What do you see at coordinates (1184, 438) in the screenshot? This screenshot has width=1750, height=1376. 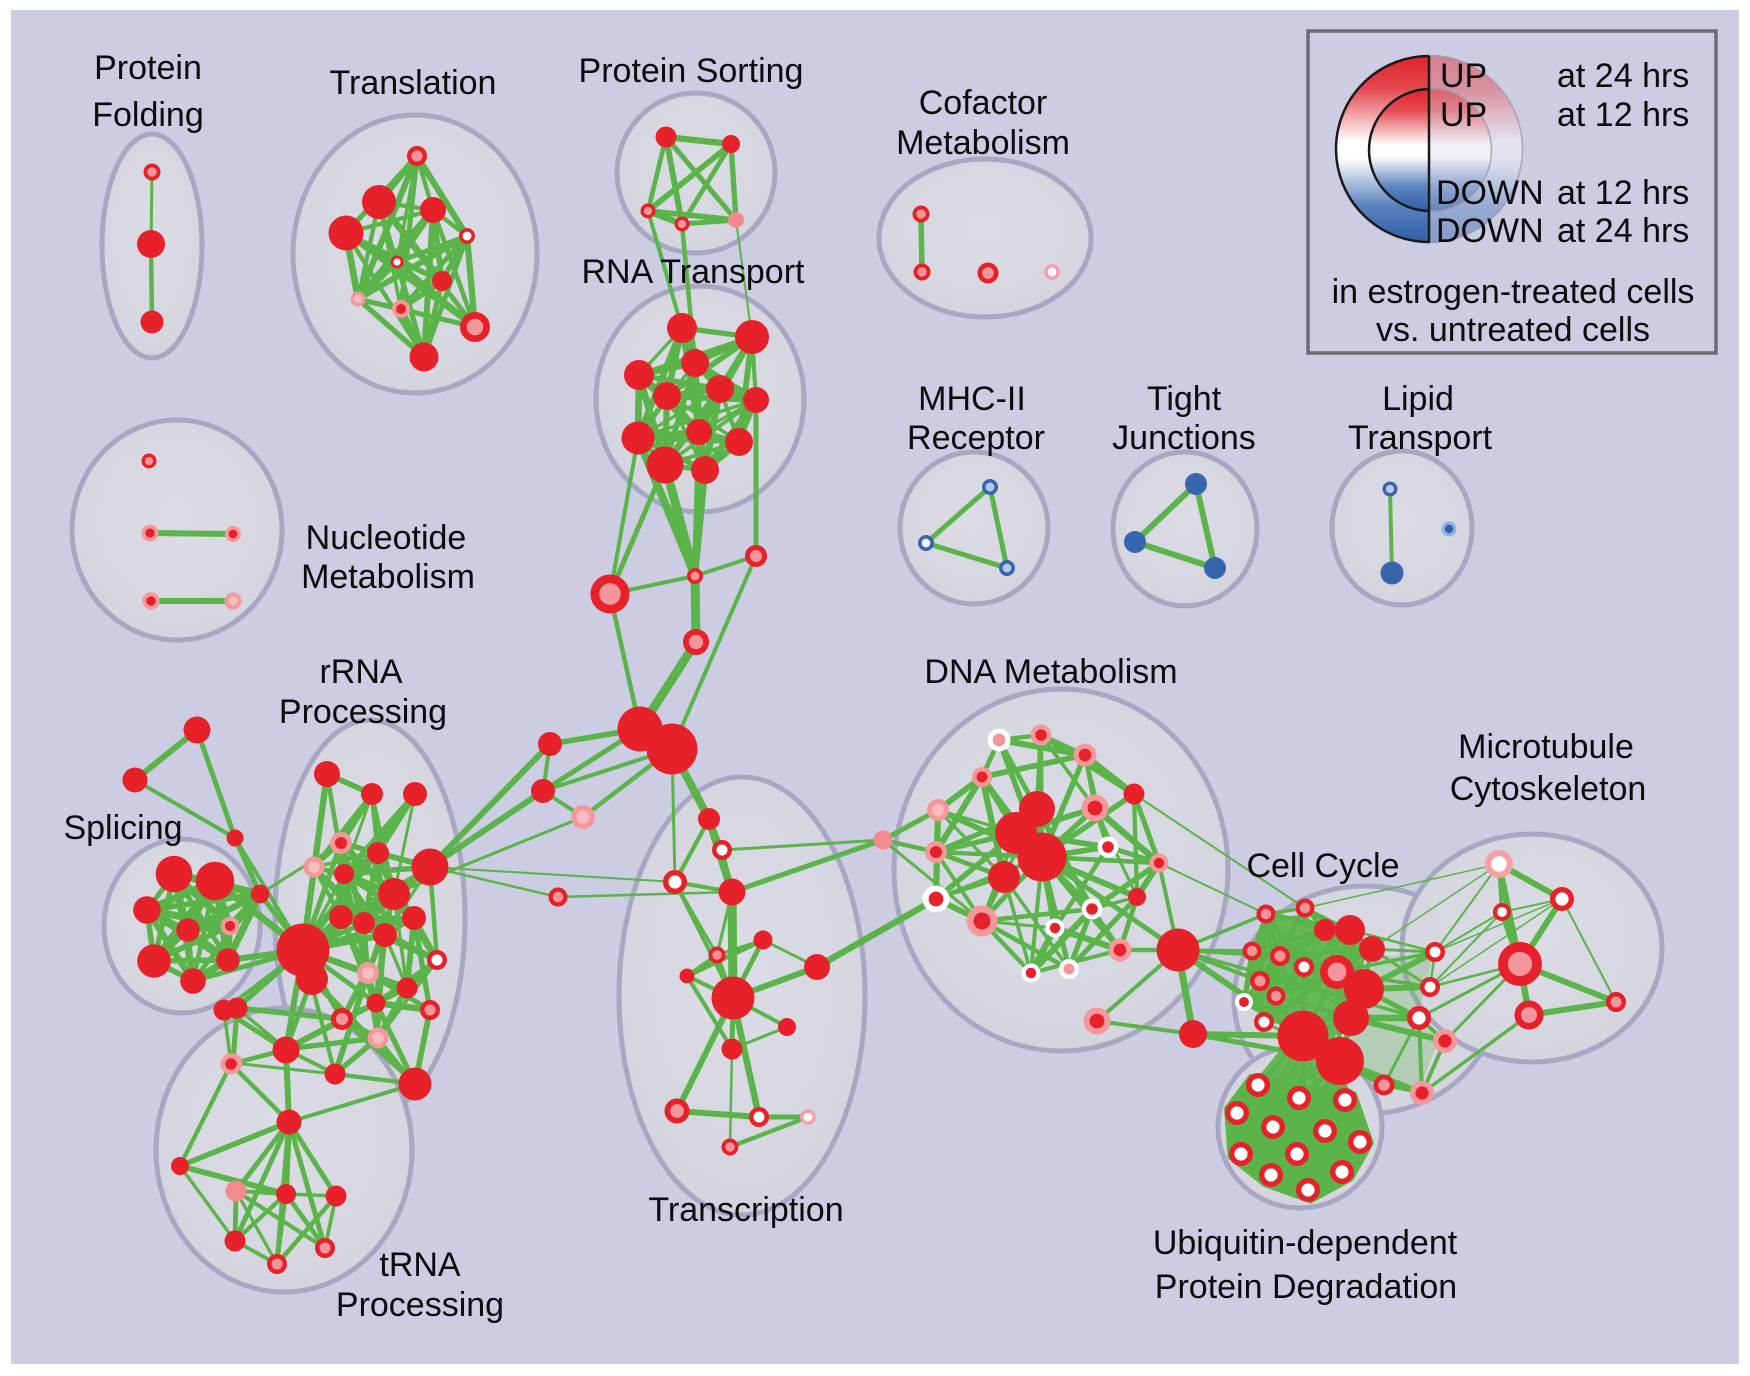 I see `svg-text: Junctions` at bounding box center [1184, 438].